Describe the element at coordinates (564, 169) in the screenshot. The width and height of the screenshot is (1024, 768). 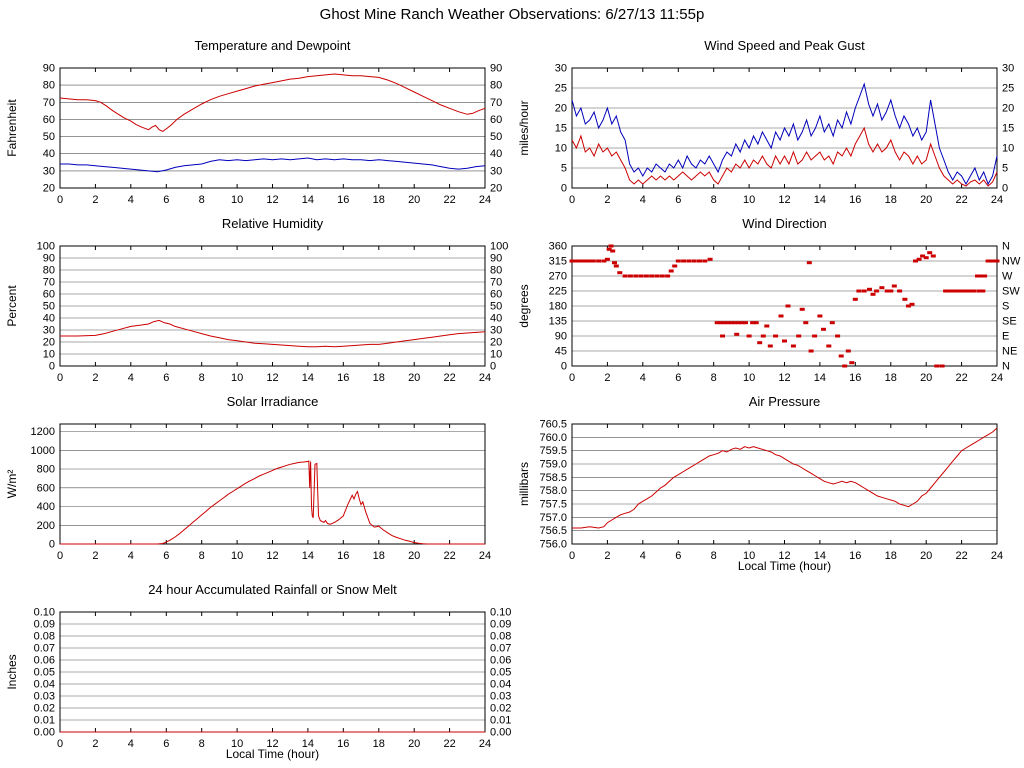
I see `svg-text: 5` at that location.